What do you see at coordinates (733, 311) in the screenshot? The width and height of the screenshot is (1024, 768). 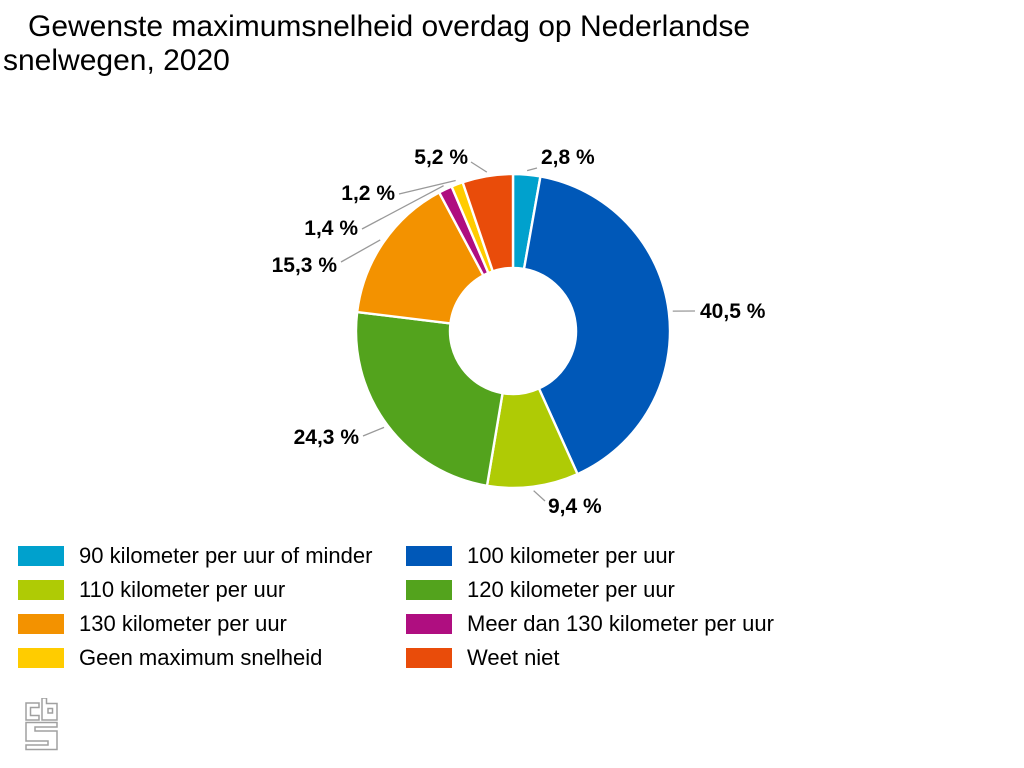 I see `slice-value-label: 40,5 %` at bounding box center [733, 311].